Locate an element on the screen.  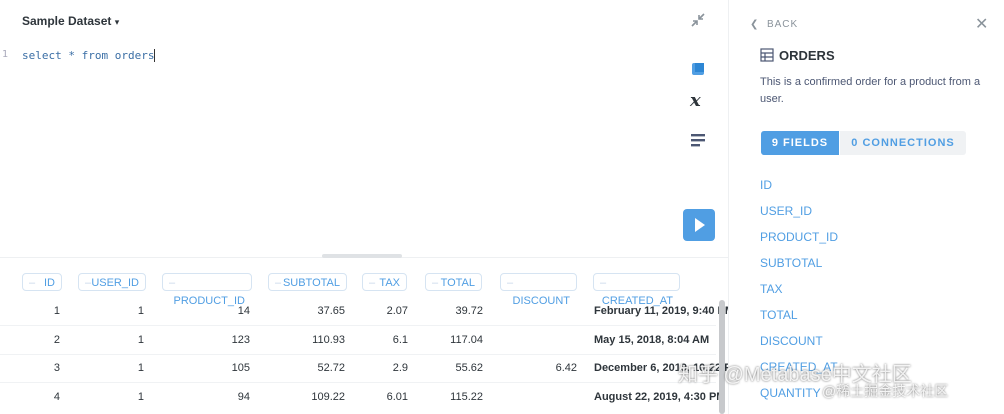
back-link: ❮ BACK is located at coordinates (774, 24).